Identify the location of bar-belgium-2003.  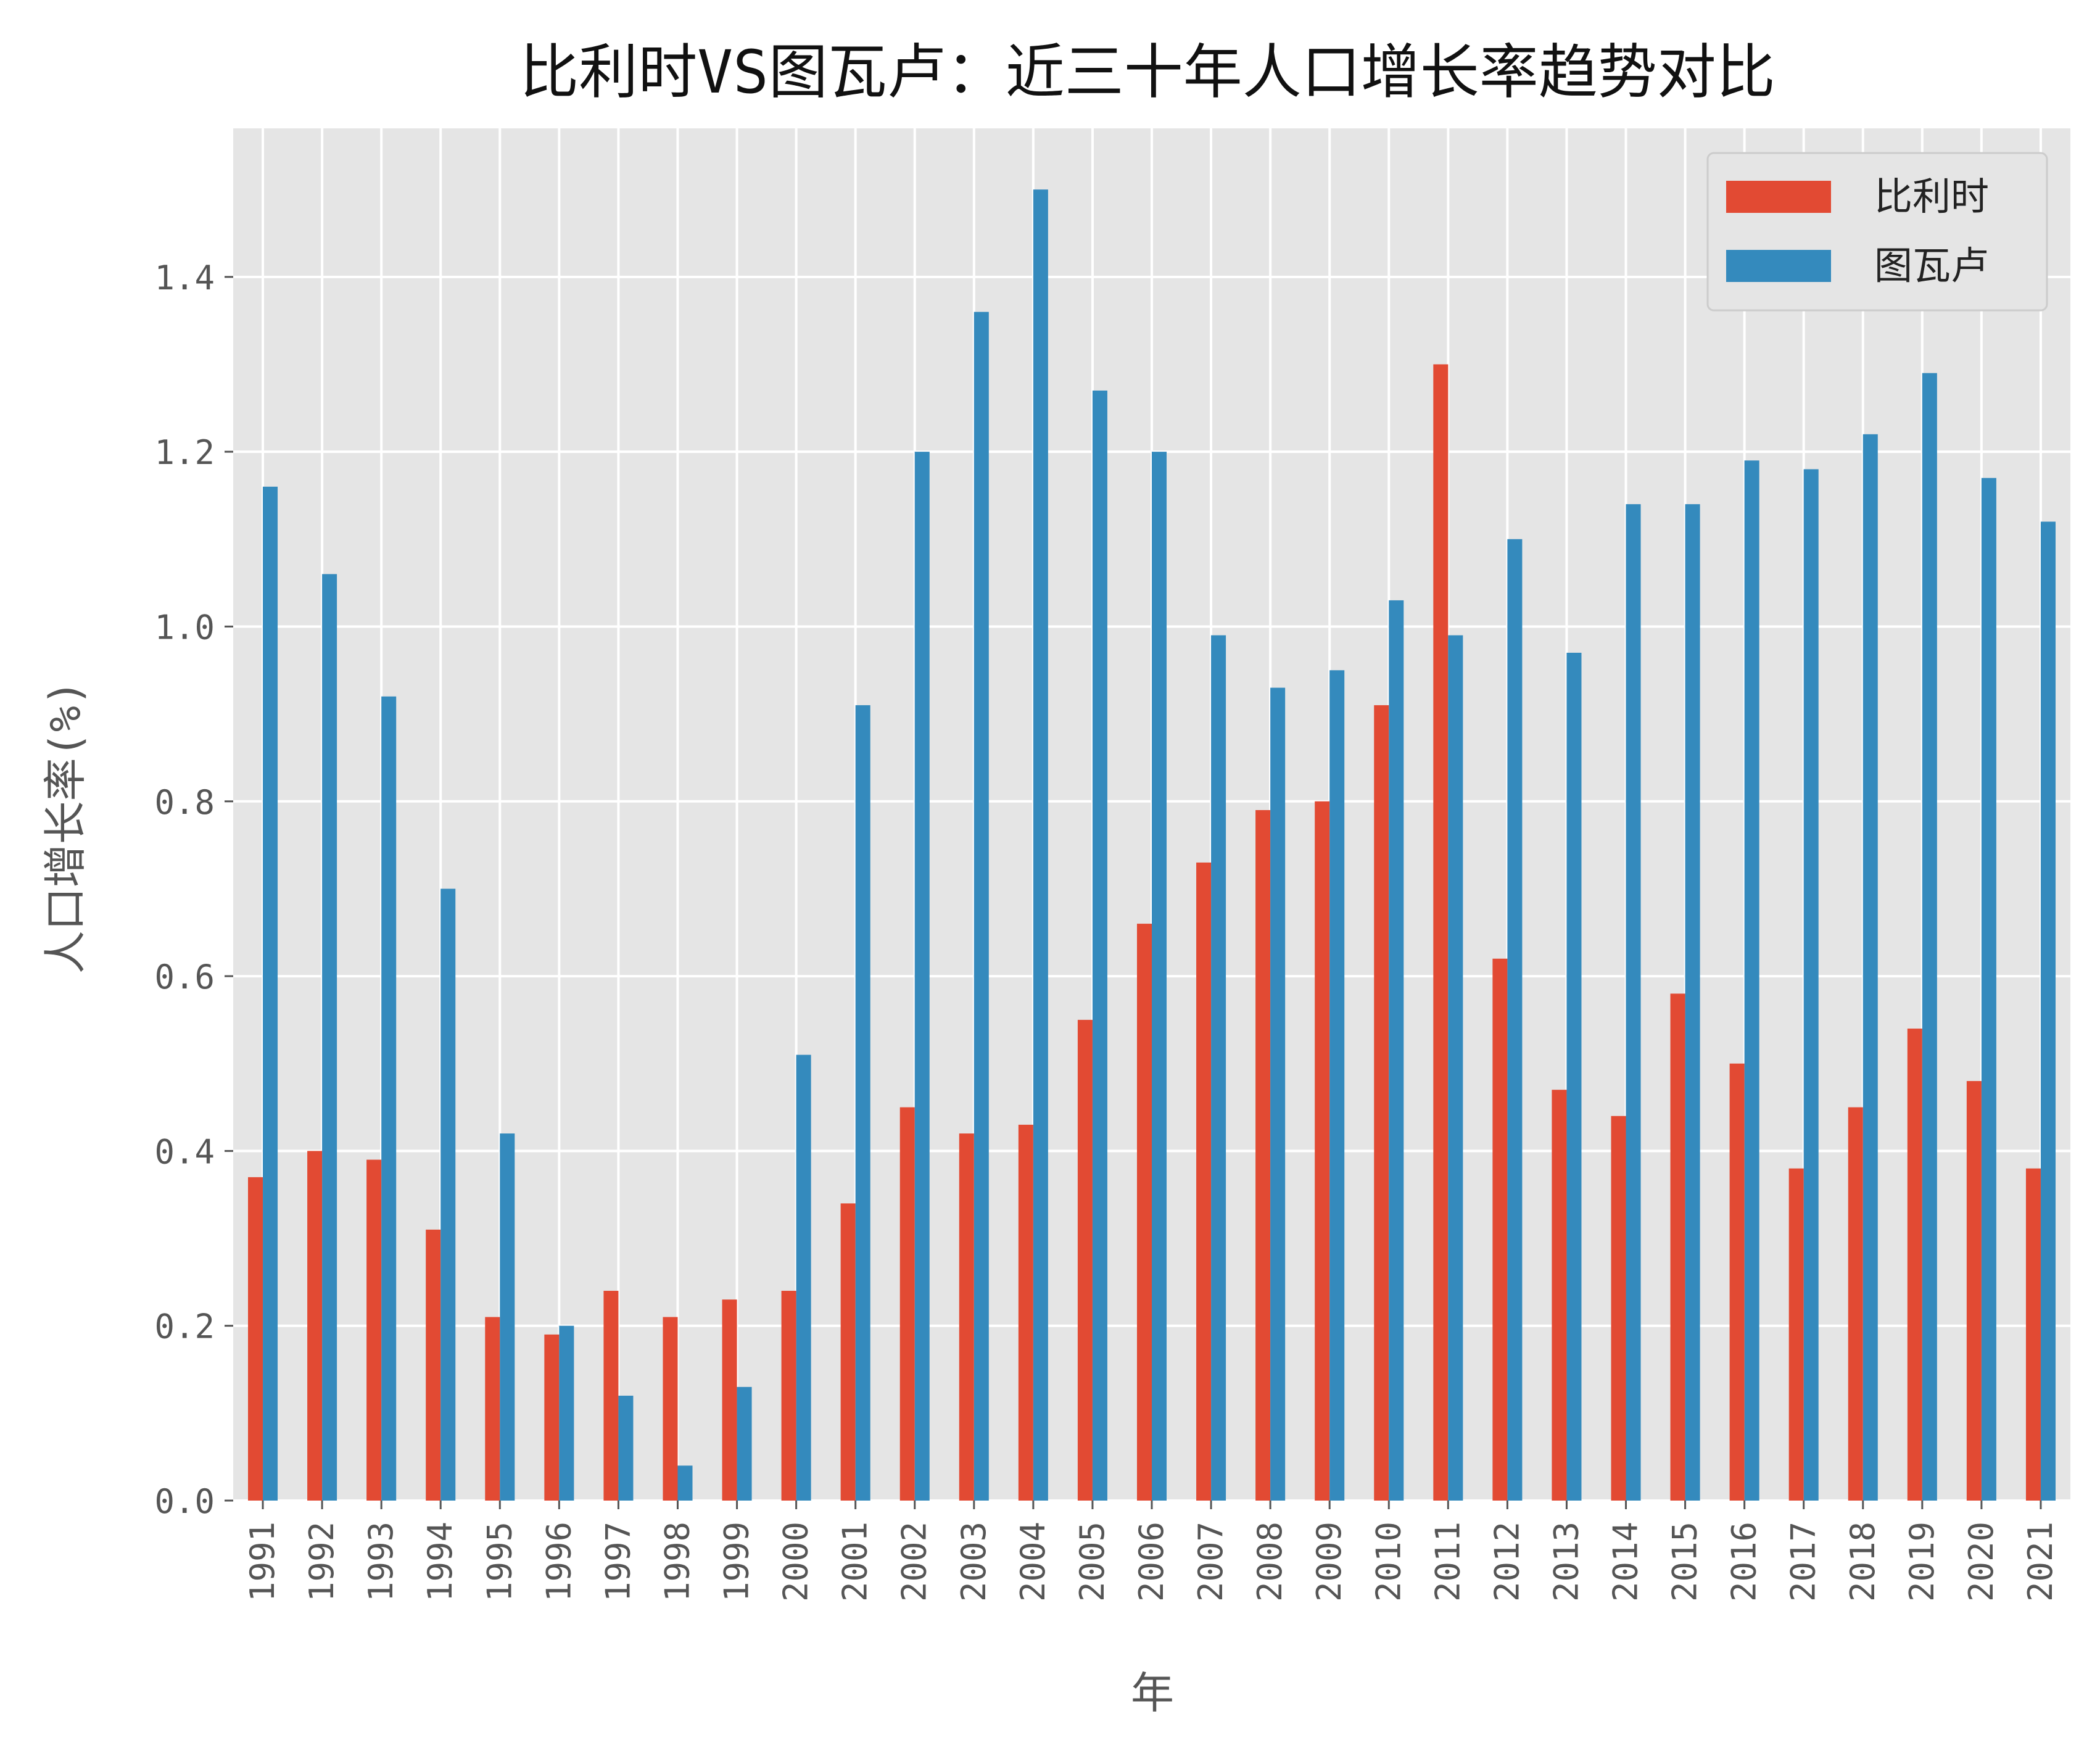
(967, 1317).